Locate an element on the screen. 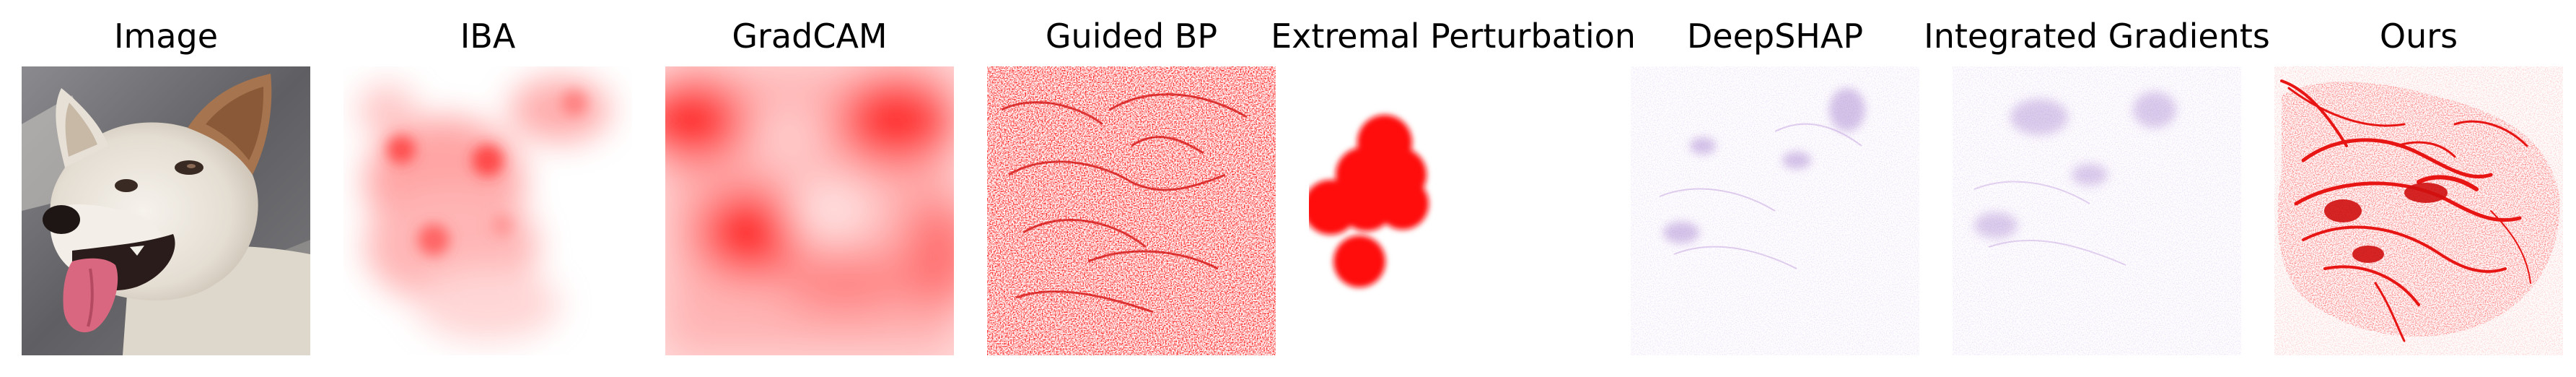 This screenshot has height=377, width=2576. panel-integrated-gradients: Integrated Gradients is located at coordinates (2097, 188).